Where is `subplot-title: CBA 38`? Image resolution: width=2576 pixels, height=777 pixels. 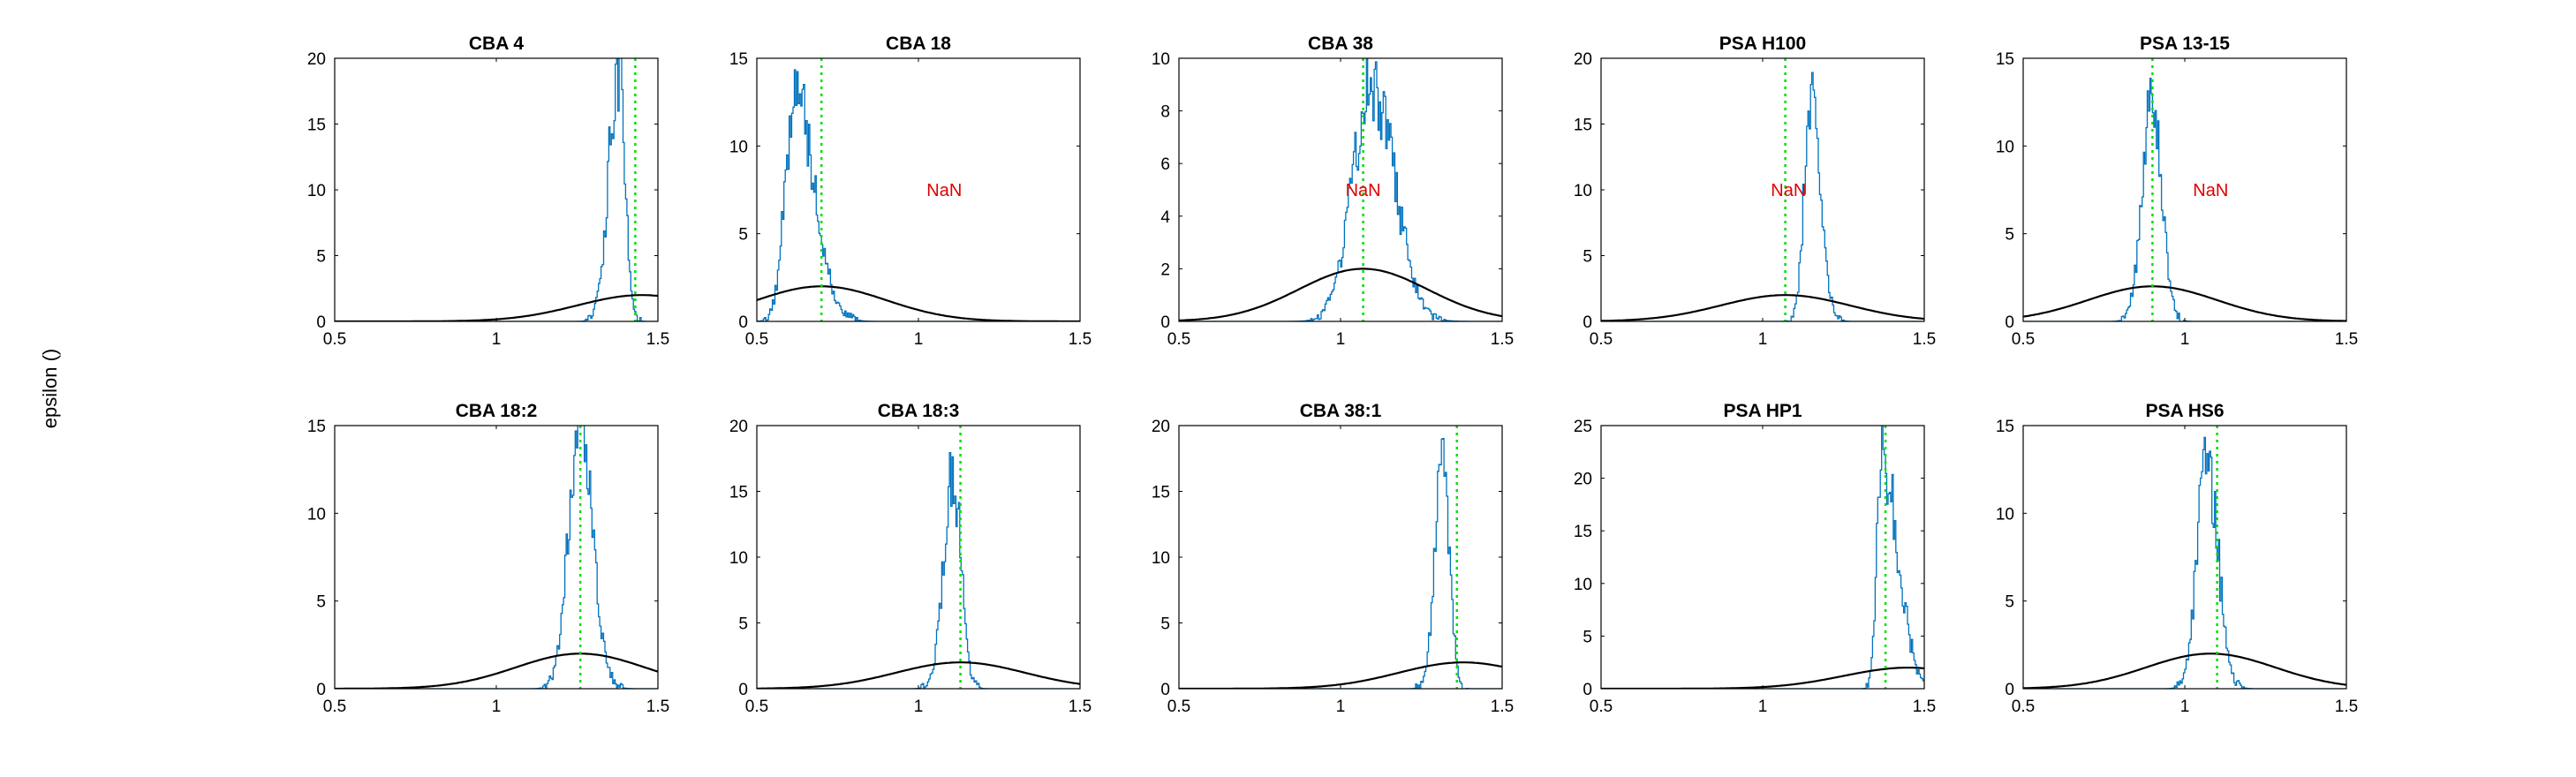
subplot-title: CBA 38 is located at coordinates (1340, 44).